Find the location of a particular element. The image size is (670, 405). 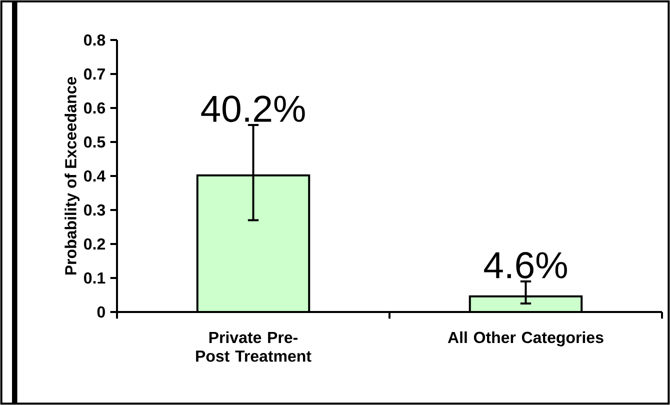

y-tick-label: 0.4 is located at coordinates (95, 176).